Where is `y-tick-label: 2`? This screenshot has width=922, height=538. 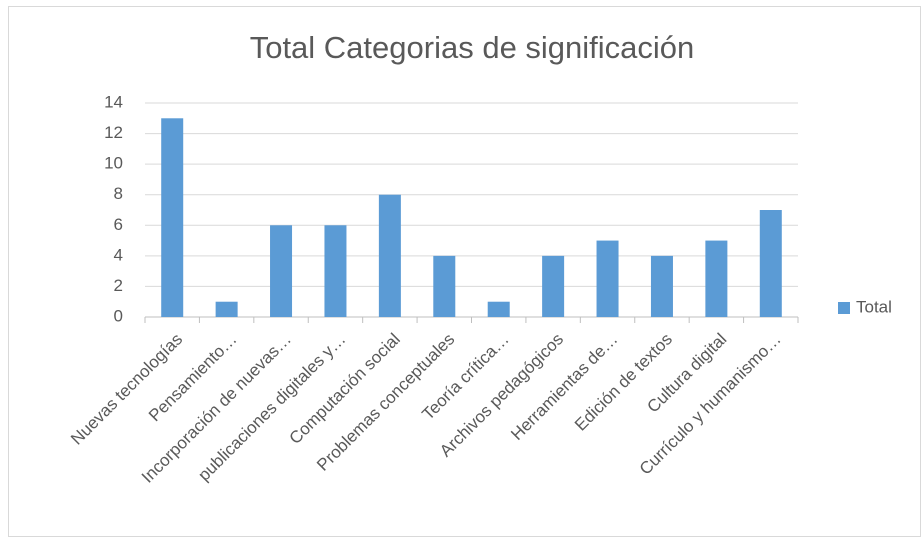
y-tick-label: 2 is located at coordinates (118, 285).